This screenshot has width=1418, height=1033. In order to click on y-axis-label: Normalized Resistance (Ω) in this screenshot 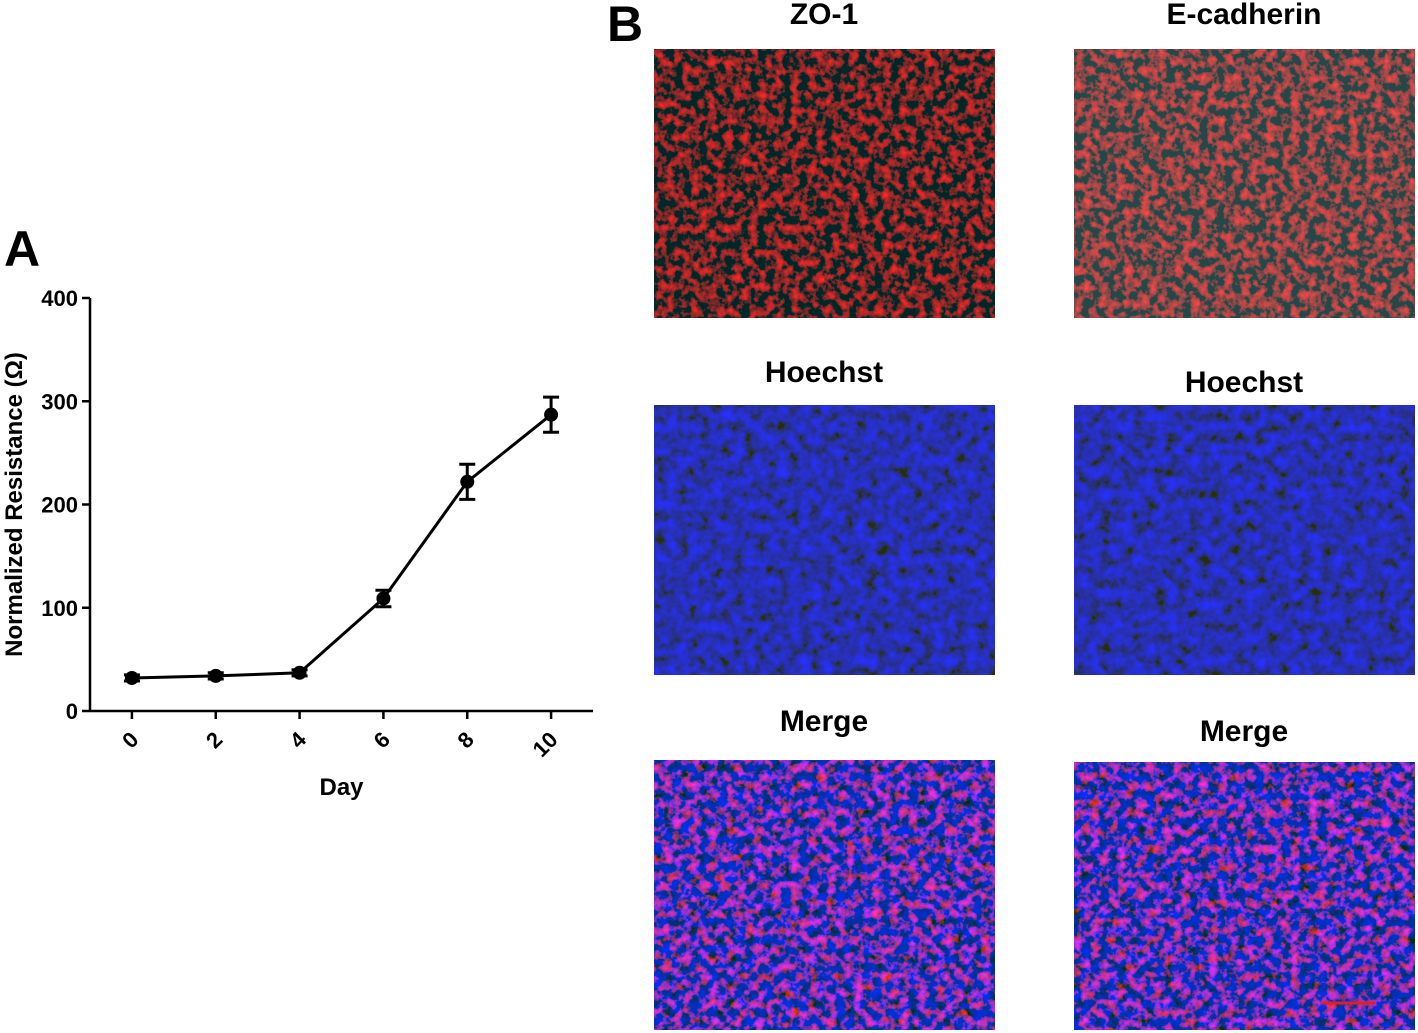, I will do `click(14, 504)`.